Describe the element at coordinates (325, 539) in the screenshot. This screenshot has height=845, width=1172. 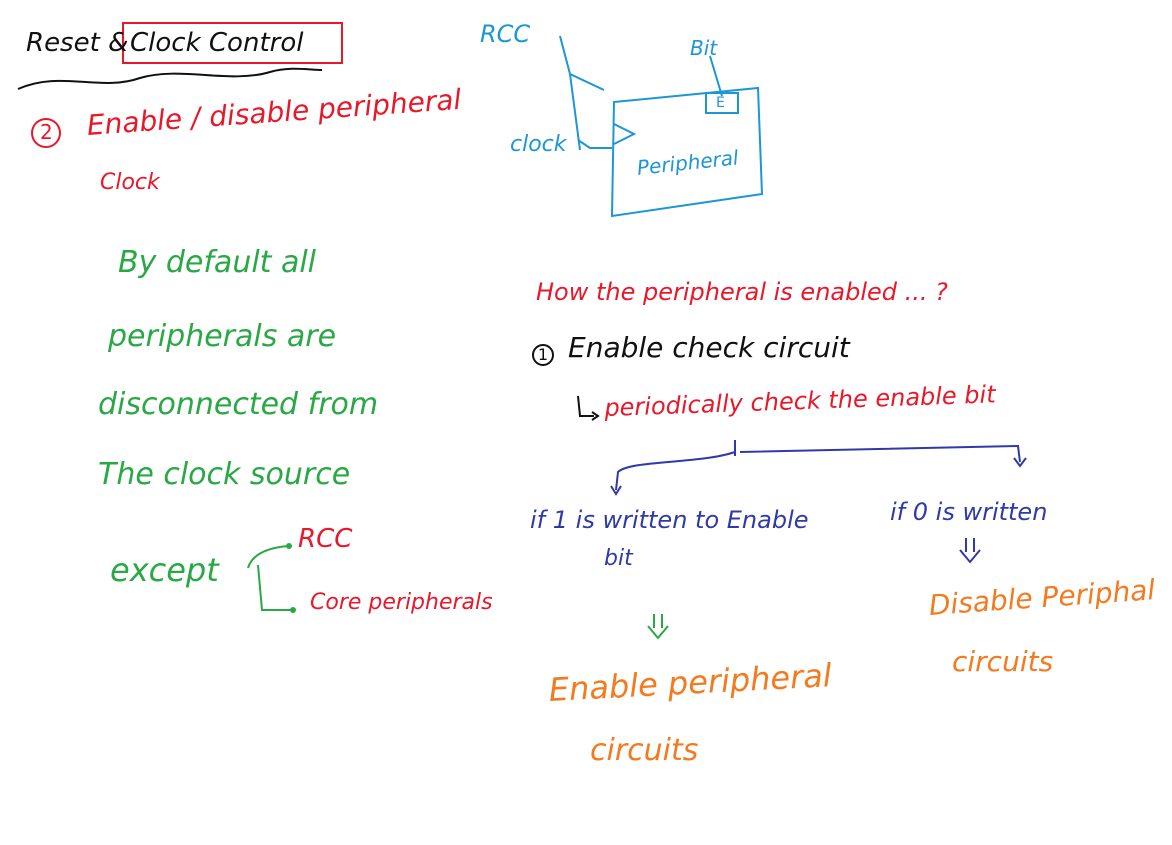
I see `except-item-rcc: RCC` at that location.